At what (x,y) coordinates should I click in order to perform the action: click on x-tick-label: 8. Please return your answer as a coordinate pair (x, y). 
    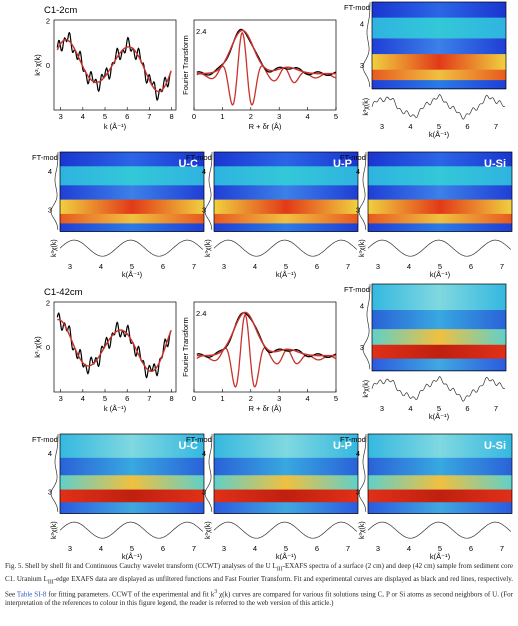
    Looking at the image, I should click on (171, 116).